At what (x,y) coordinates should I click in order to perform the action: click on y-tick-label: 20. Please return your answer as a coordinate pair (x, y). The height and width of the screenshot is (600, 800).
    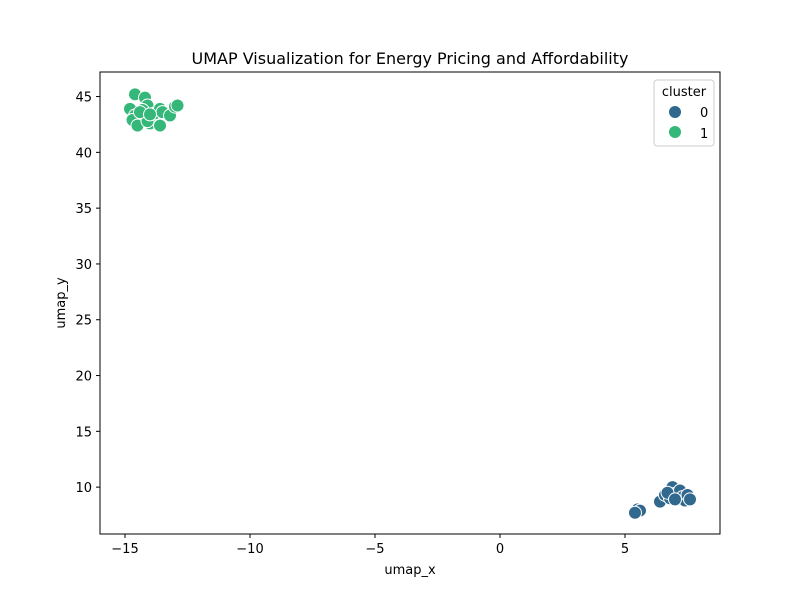
    Looking at the image, I should click on (83, 377).